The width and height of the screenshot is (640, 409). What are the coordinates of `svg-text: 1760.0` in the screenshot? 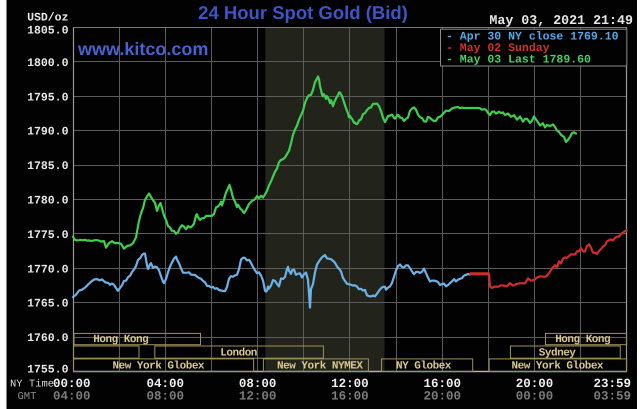 It's located at (48, 338).